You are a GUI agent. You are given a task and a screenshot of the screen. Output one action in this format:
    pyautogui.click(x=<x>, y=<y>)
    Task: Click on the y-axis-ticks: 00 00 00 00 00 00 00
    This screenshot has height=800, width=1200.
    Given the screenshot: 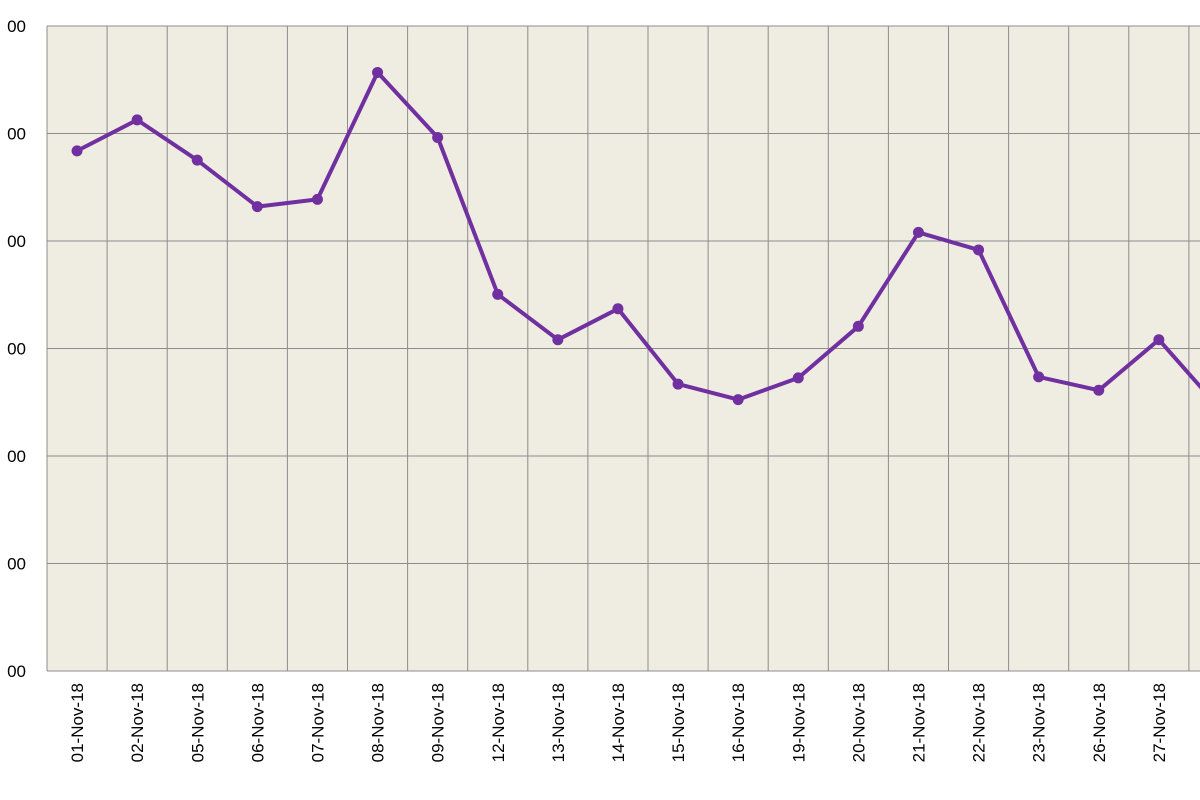 What is the action you would take?
    pyautogui.click(x=16, y=349)
    